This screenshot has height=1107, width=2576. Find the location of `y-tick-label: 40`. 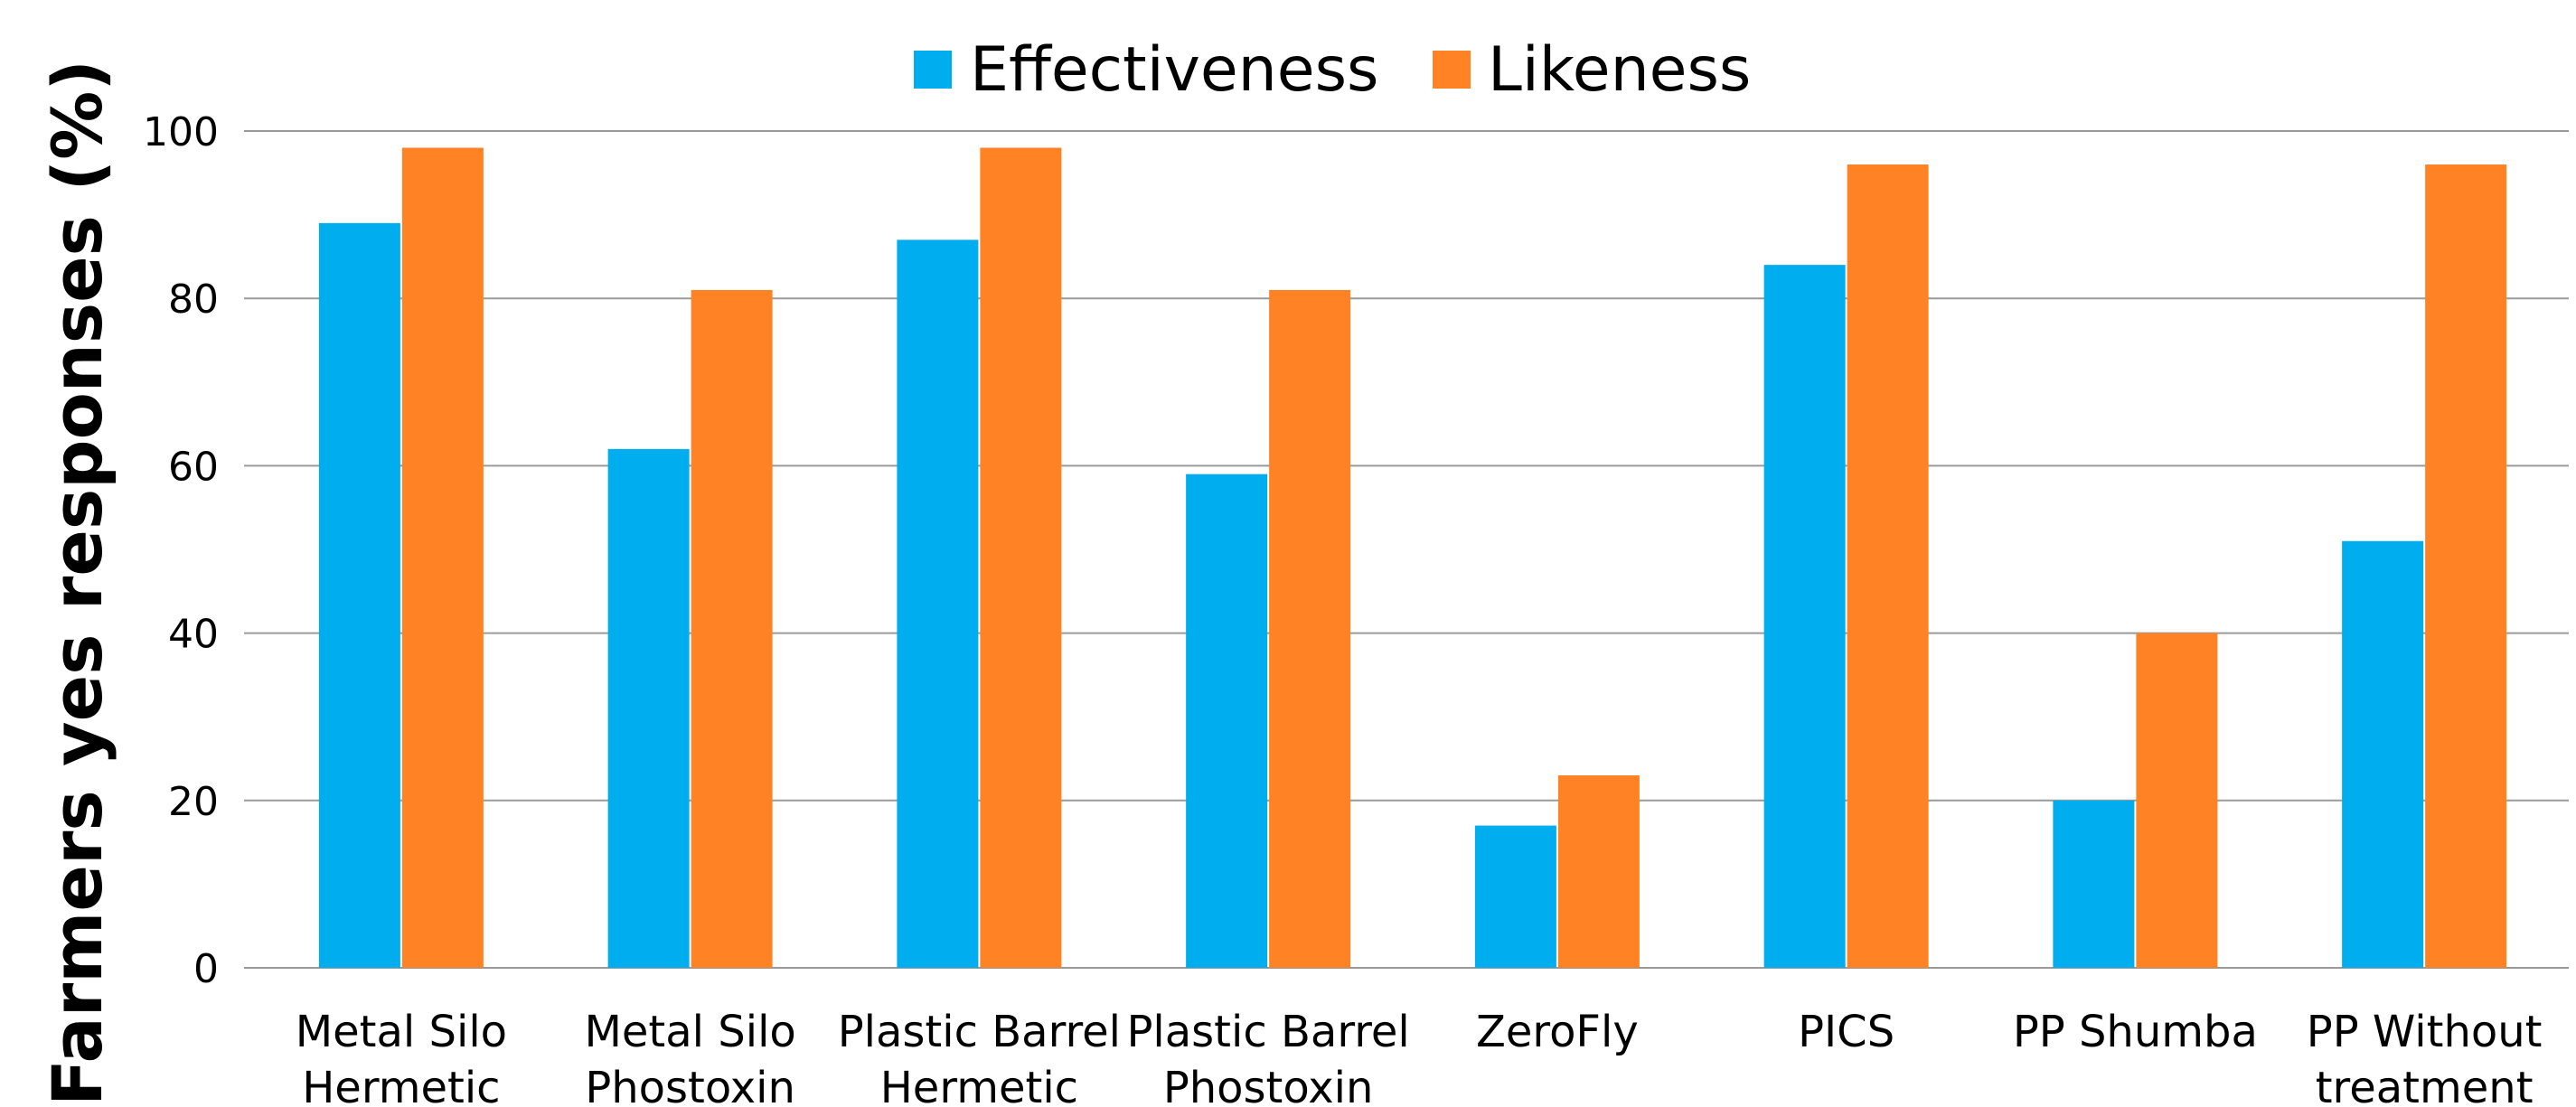

y-tick-label: 40 is located at coordinates (194, 635).